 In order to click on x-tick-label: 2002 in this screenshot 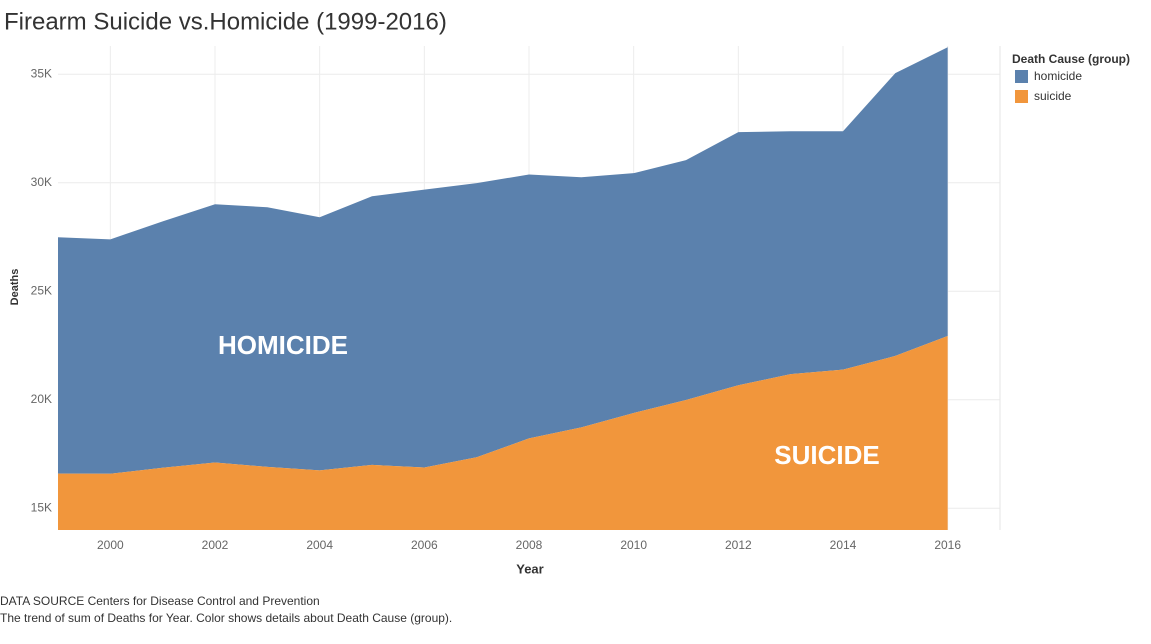, I will do `click(215, 545)`.